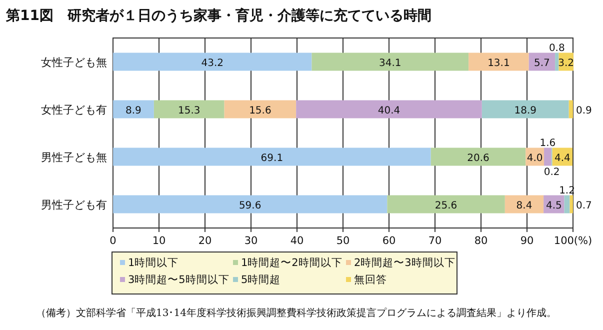 This screenshot has width=603, height=330. I want to click on y-tick-label: 女性子ども無, so click(74, 62).